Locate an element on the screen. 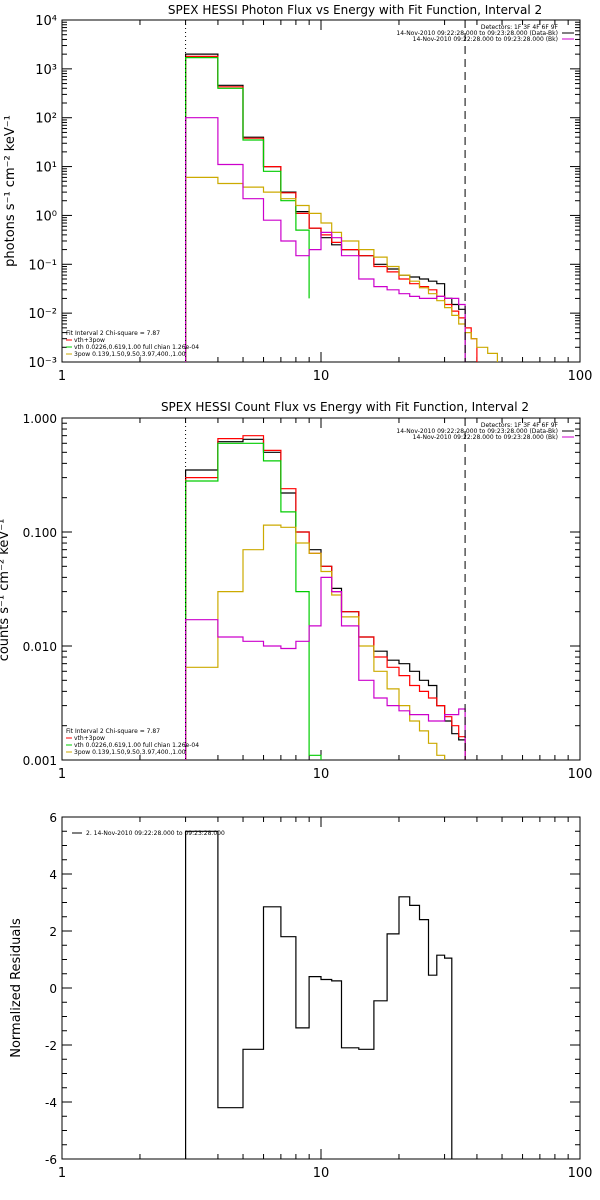  y-tick-label: -4 is located at coordinates (51, 1103).